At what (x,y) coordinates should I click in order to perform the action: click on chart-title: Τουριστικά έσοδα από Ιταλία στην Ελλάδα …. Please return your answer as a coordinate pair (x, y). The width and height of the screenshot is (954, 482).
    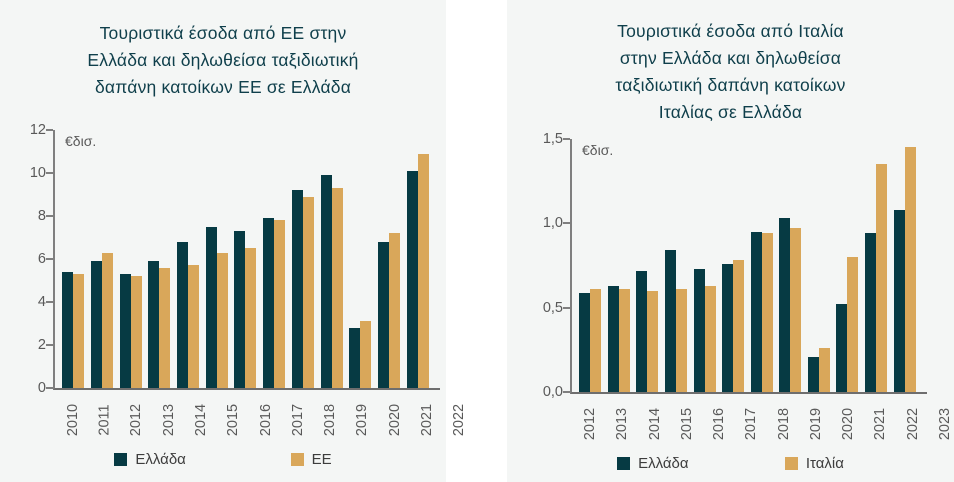
    Looking at the image, I should click on (730, 71).